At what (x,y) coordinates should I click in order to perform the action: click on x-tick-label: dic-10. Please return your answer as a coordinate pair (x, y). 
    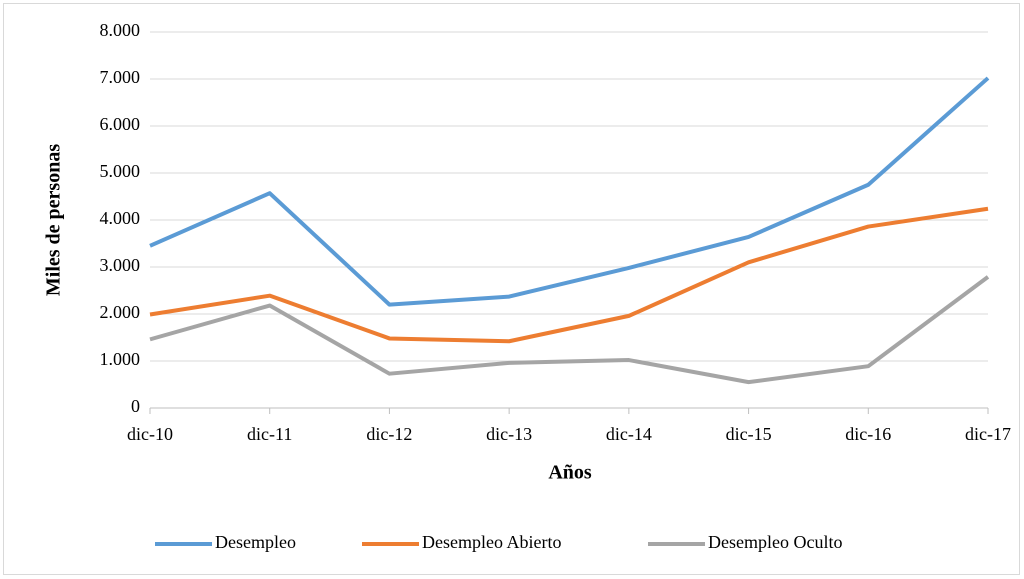
    Looking at the image, I should click on (150, 434).